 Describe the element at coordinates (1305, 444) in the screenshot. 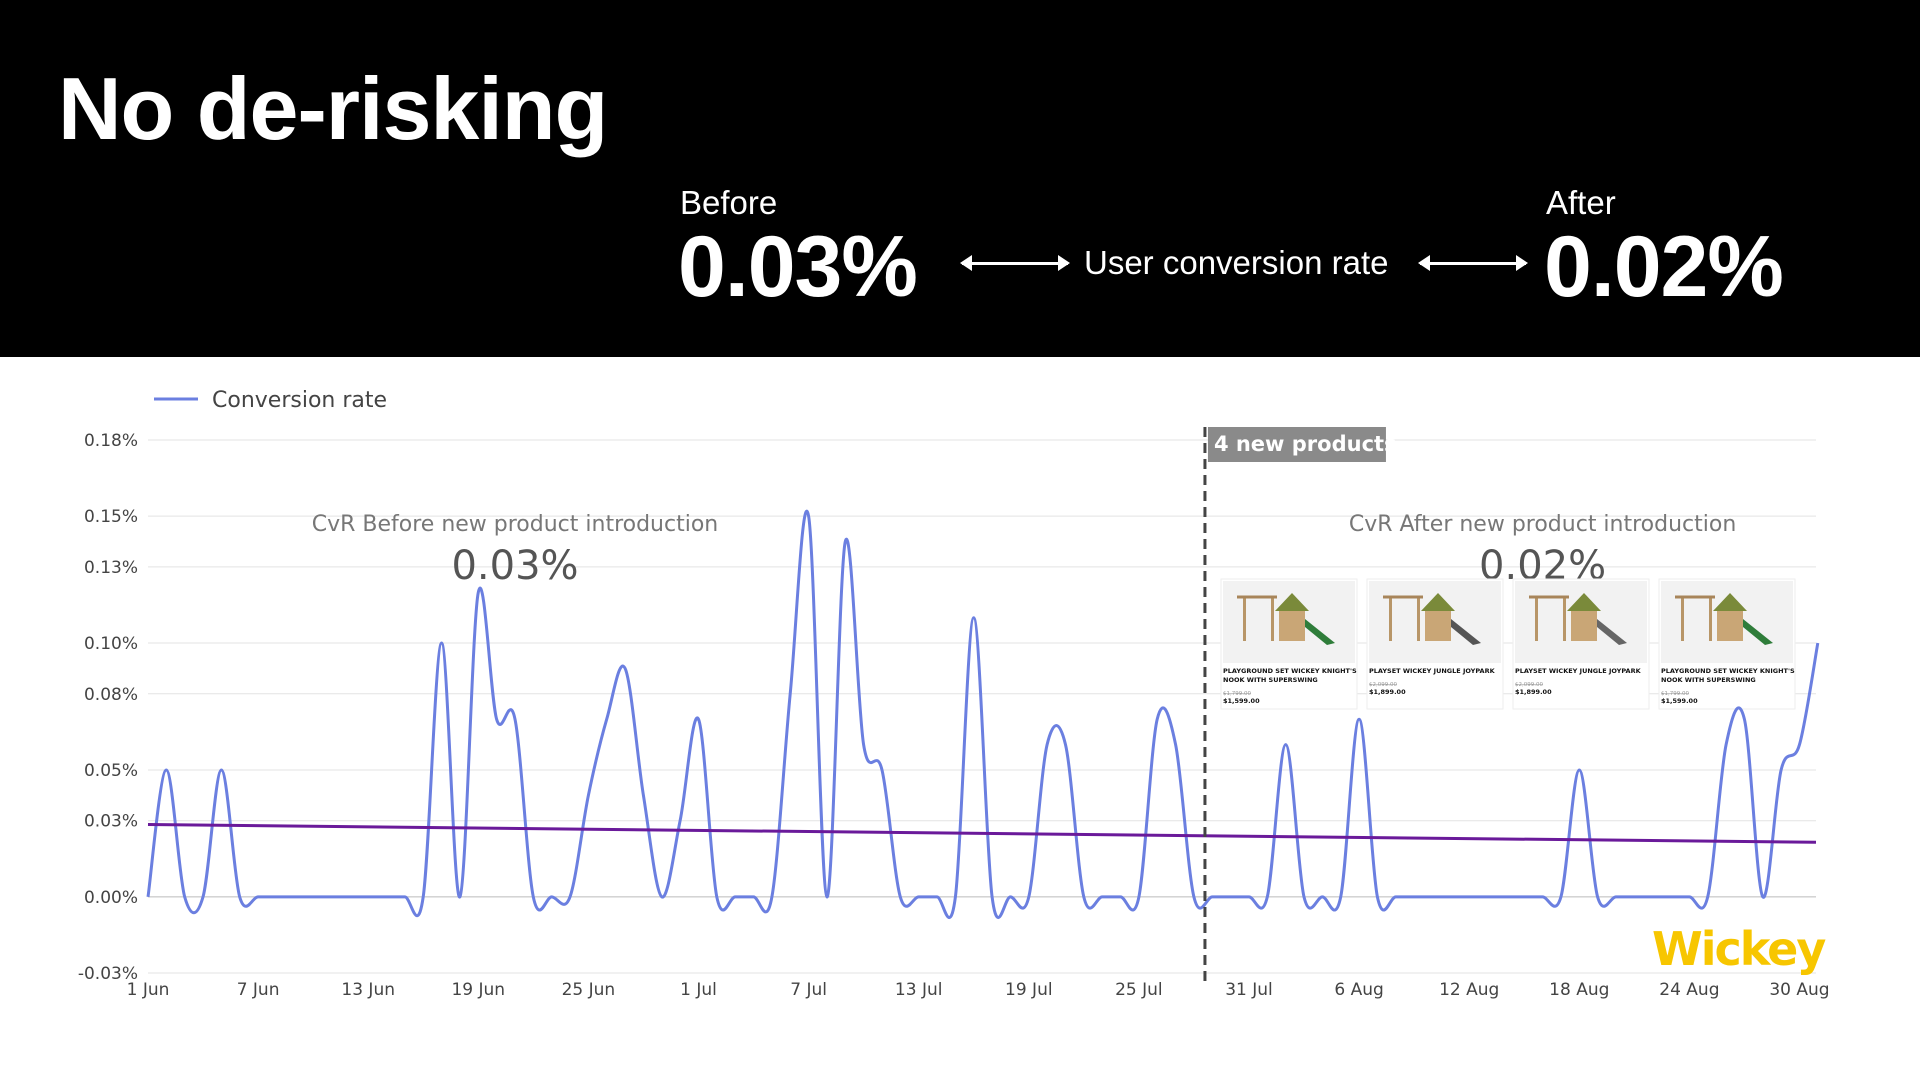

I see `marker-label: 4 new products` at that location.